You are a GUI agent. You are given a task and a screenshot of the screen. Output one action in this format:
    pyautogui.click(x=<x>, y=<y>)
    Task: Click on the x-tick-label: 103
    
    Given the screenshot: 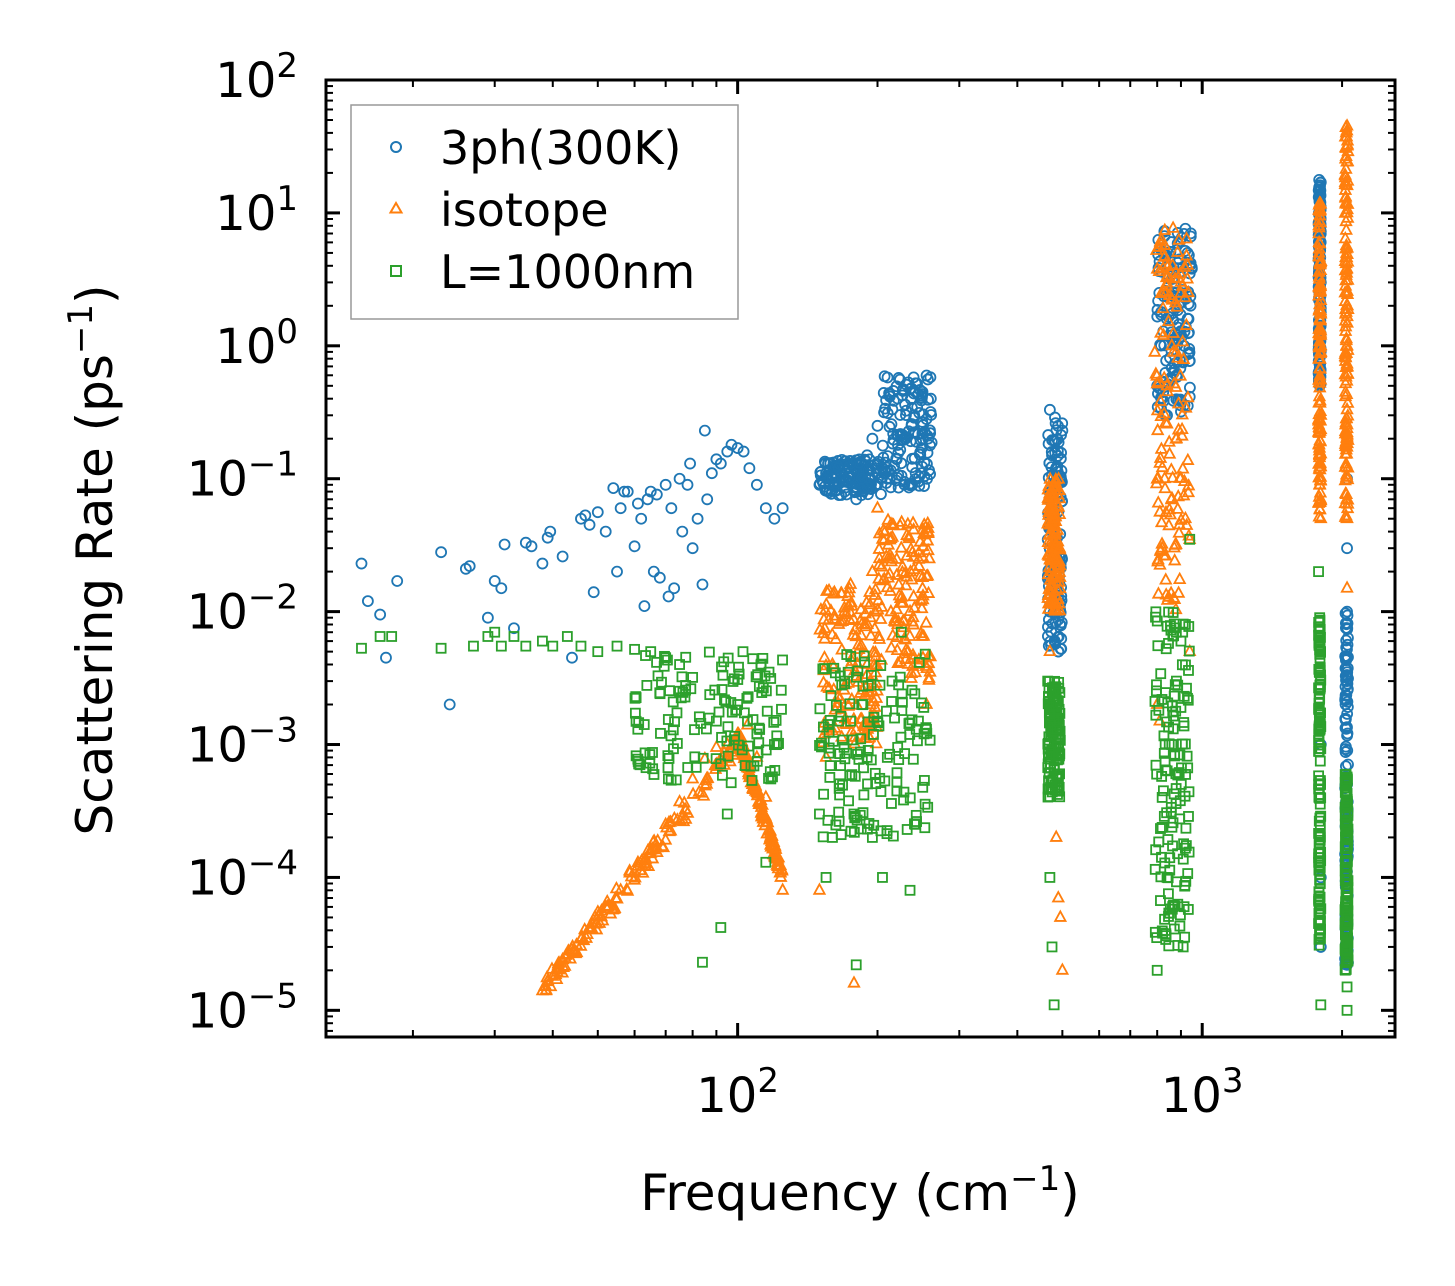 What is the action you would take?
    pyautogui.click(x=1202, y=1092)
    